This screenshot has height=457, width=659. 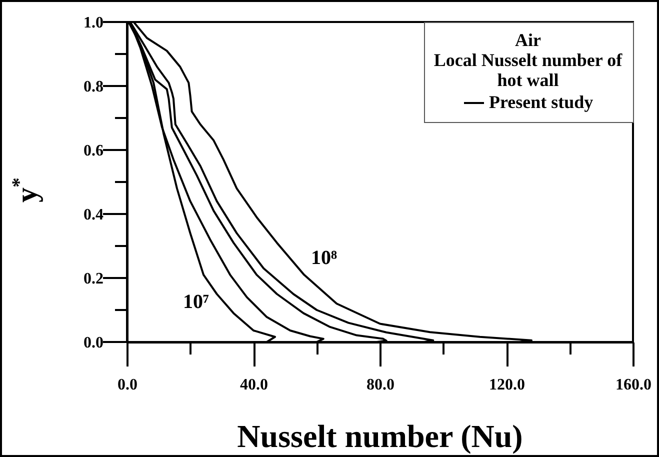 I want to click on y-tick-label: 0.0, so click(x=94, y=343).